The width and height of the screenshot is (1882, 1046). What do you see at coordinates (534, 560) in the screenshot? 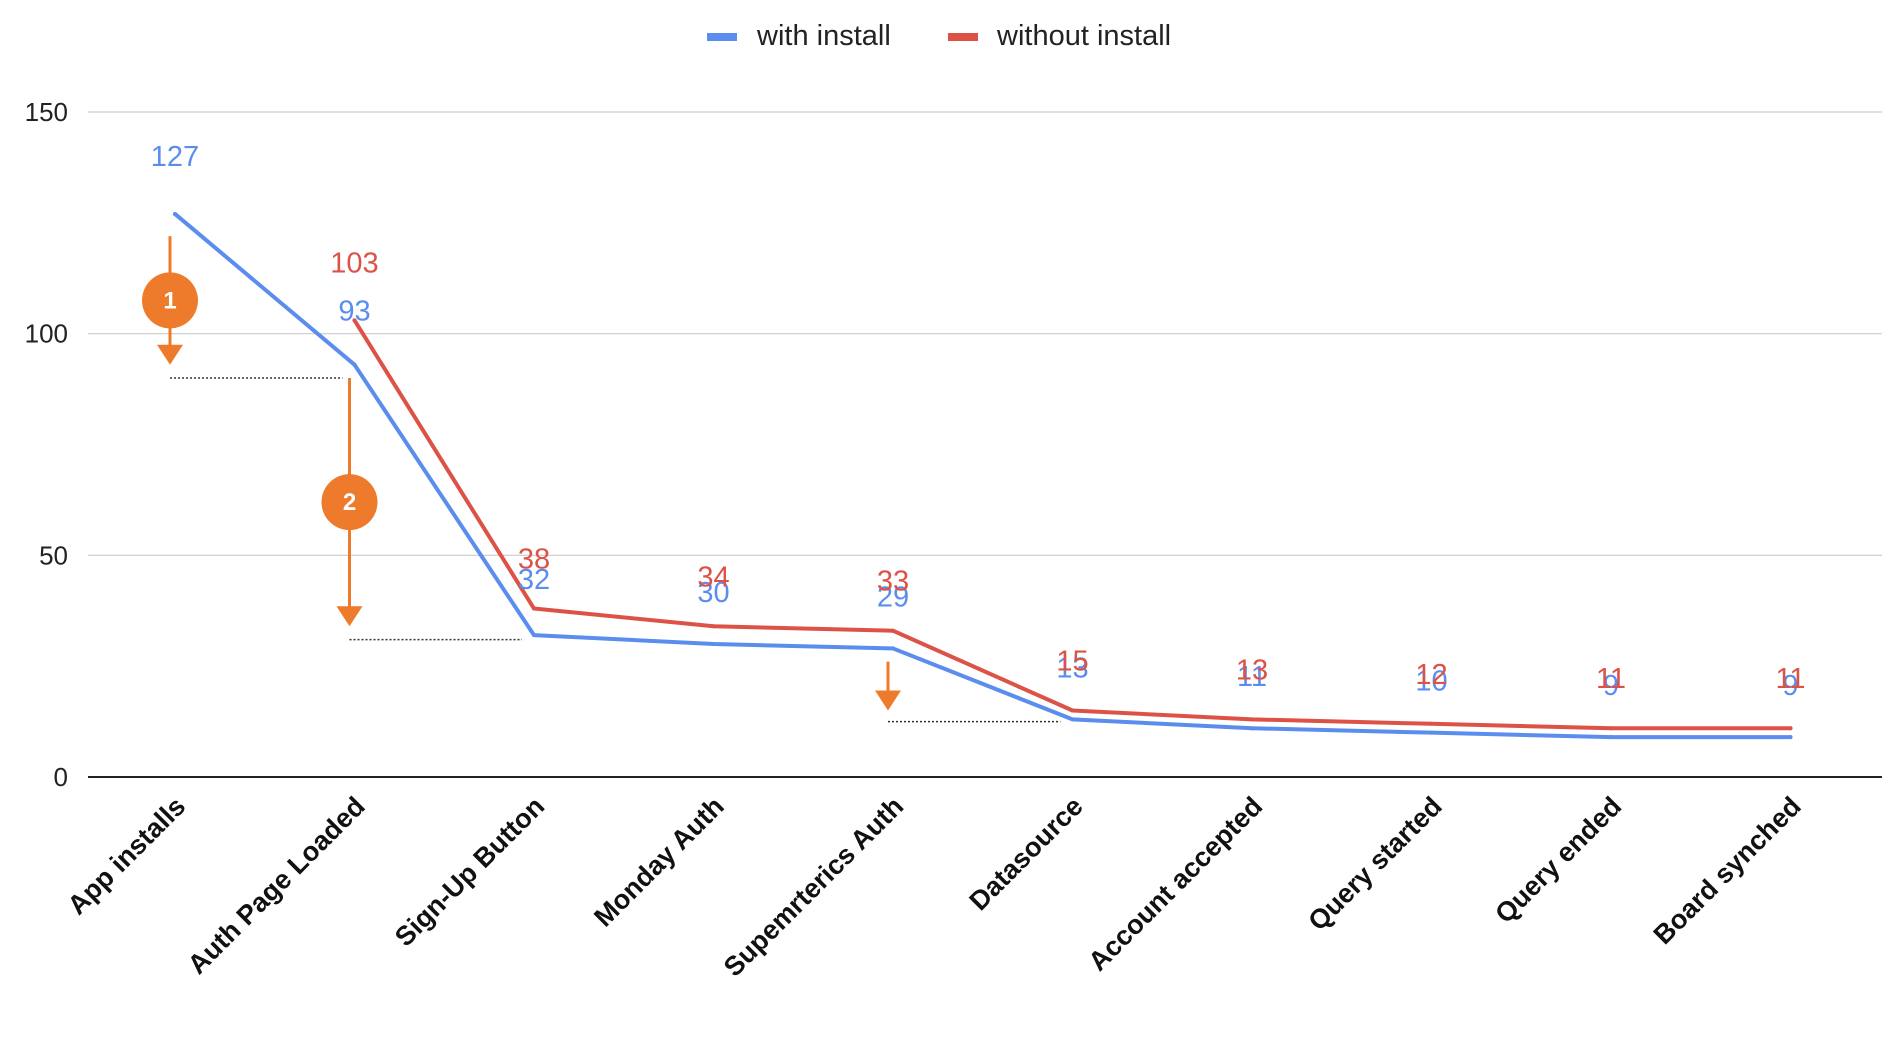
I see `data-label-1-2: 38` at bounding box center [534, 560].